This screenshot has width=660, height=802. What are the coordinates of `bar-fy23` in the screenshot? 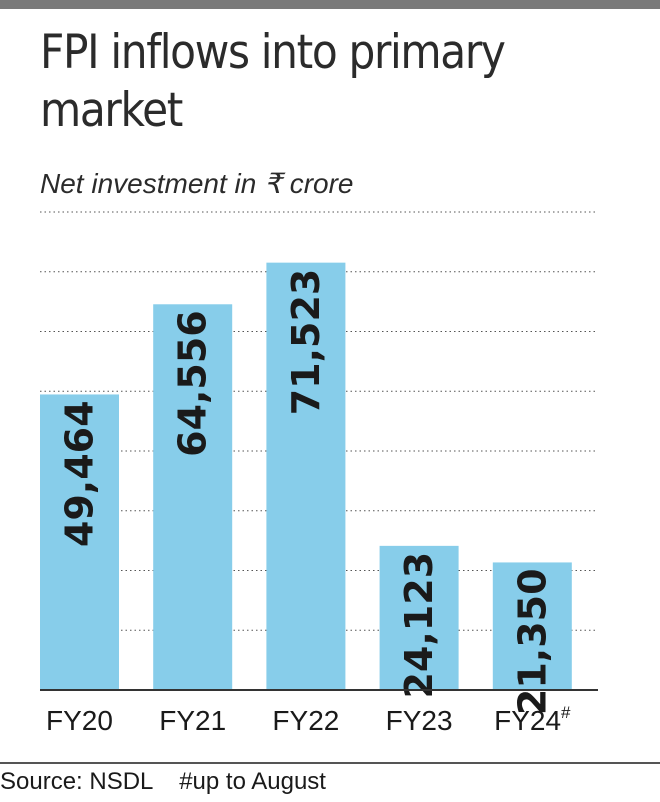 It's located at (419, 617).